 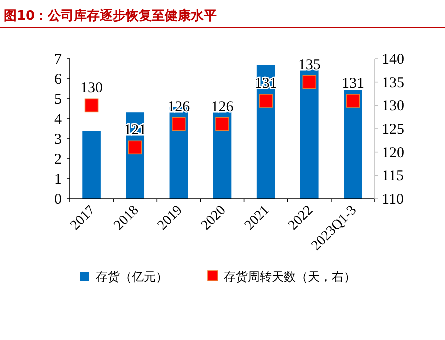 What do you see at coordinates (393, 153) in the screenshot?
I see `y2-tick-label: 120` at bounding box center [393, 153].